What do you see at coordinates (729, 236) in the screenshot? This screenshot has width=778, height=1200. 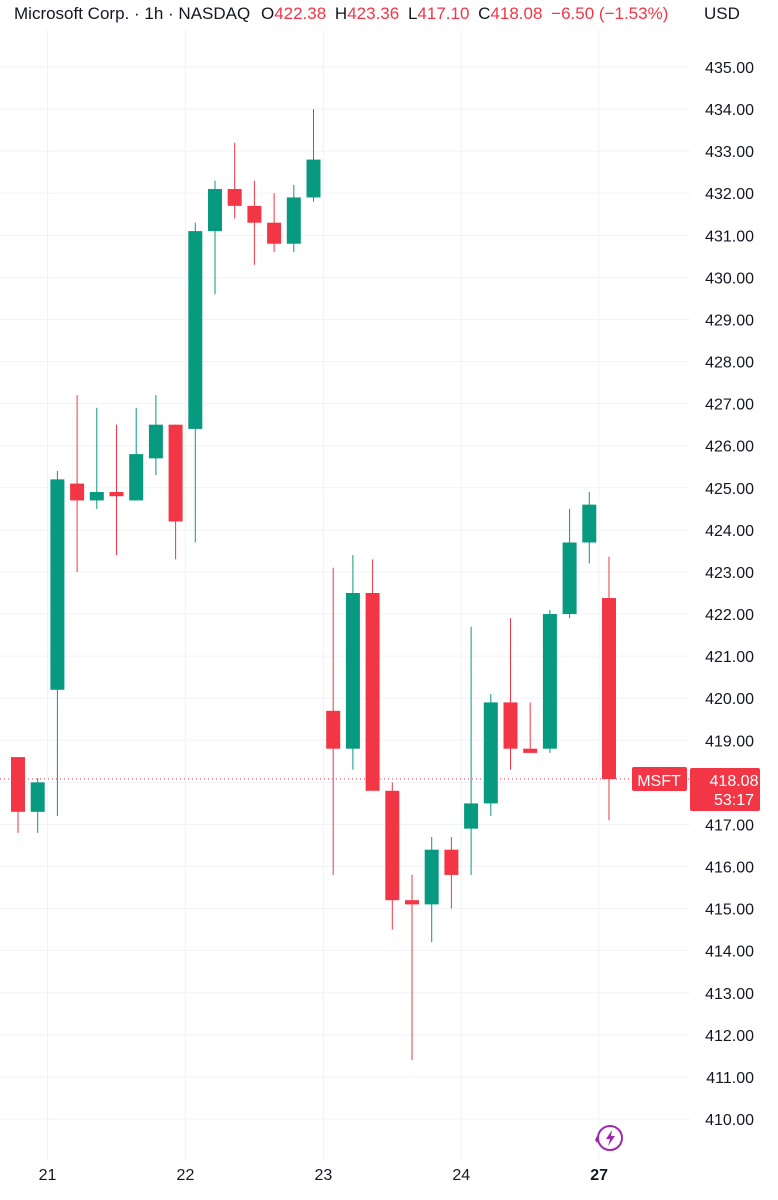 I see `y-tick-label: 431.00` at bounding box center [729, 236].